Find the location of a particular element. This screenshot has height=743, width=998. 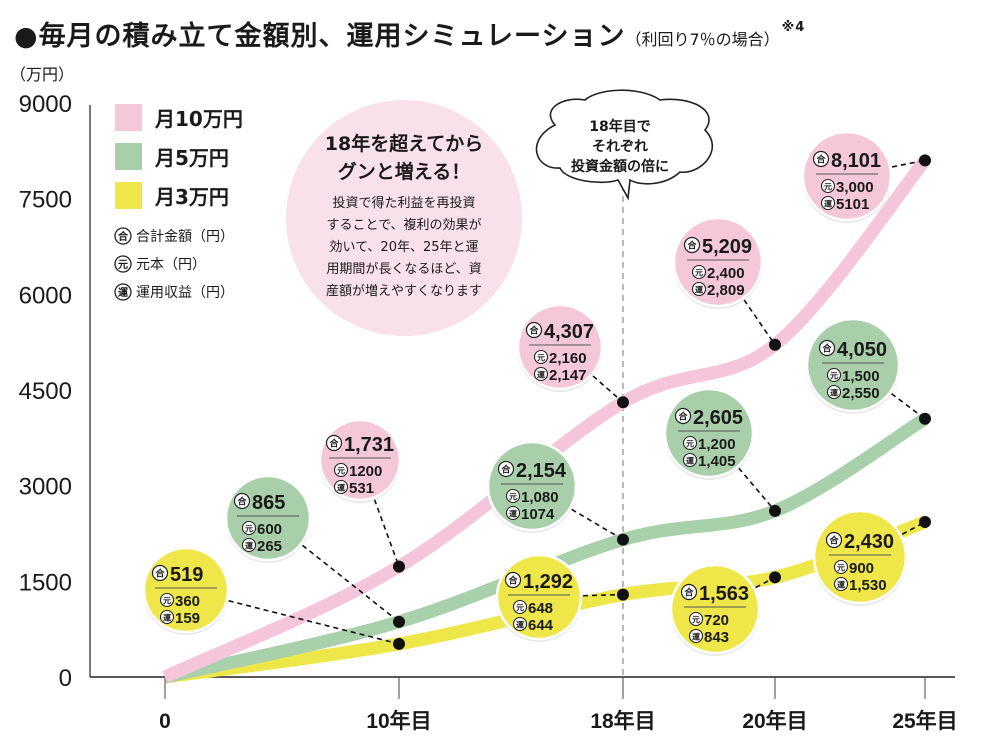

bubble-principal-value: 720 is located at coordinates (716, 620).